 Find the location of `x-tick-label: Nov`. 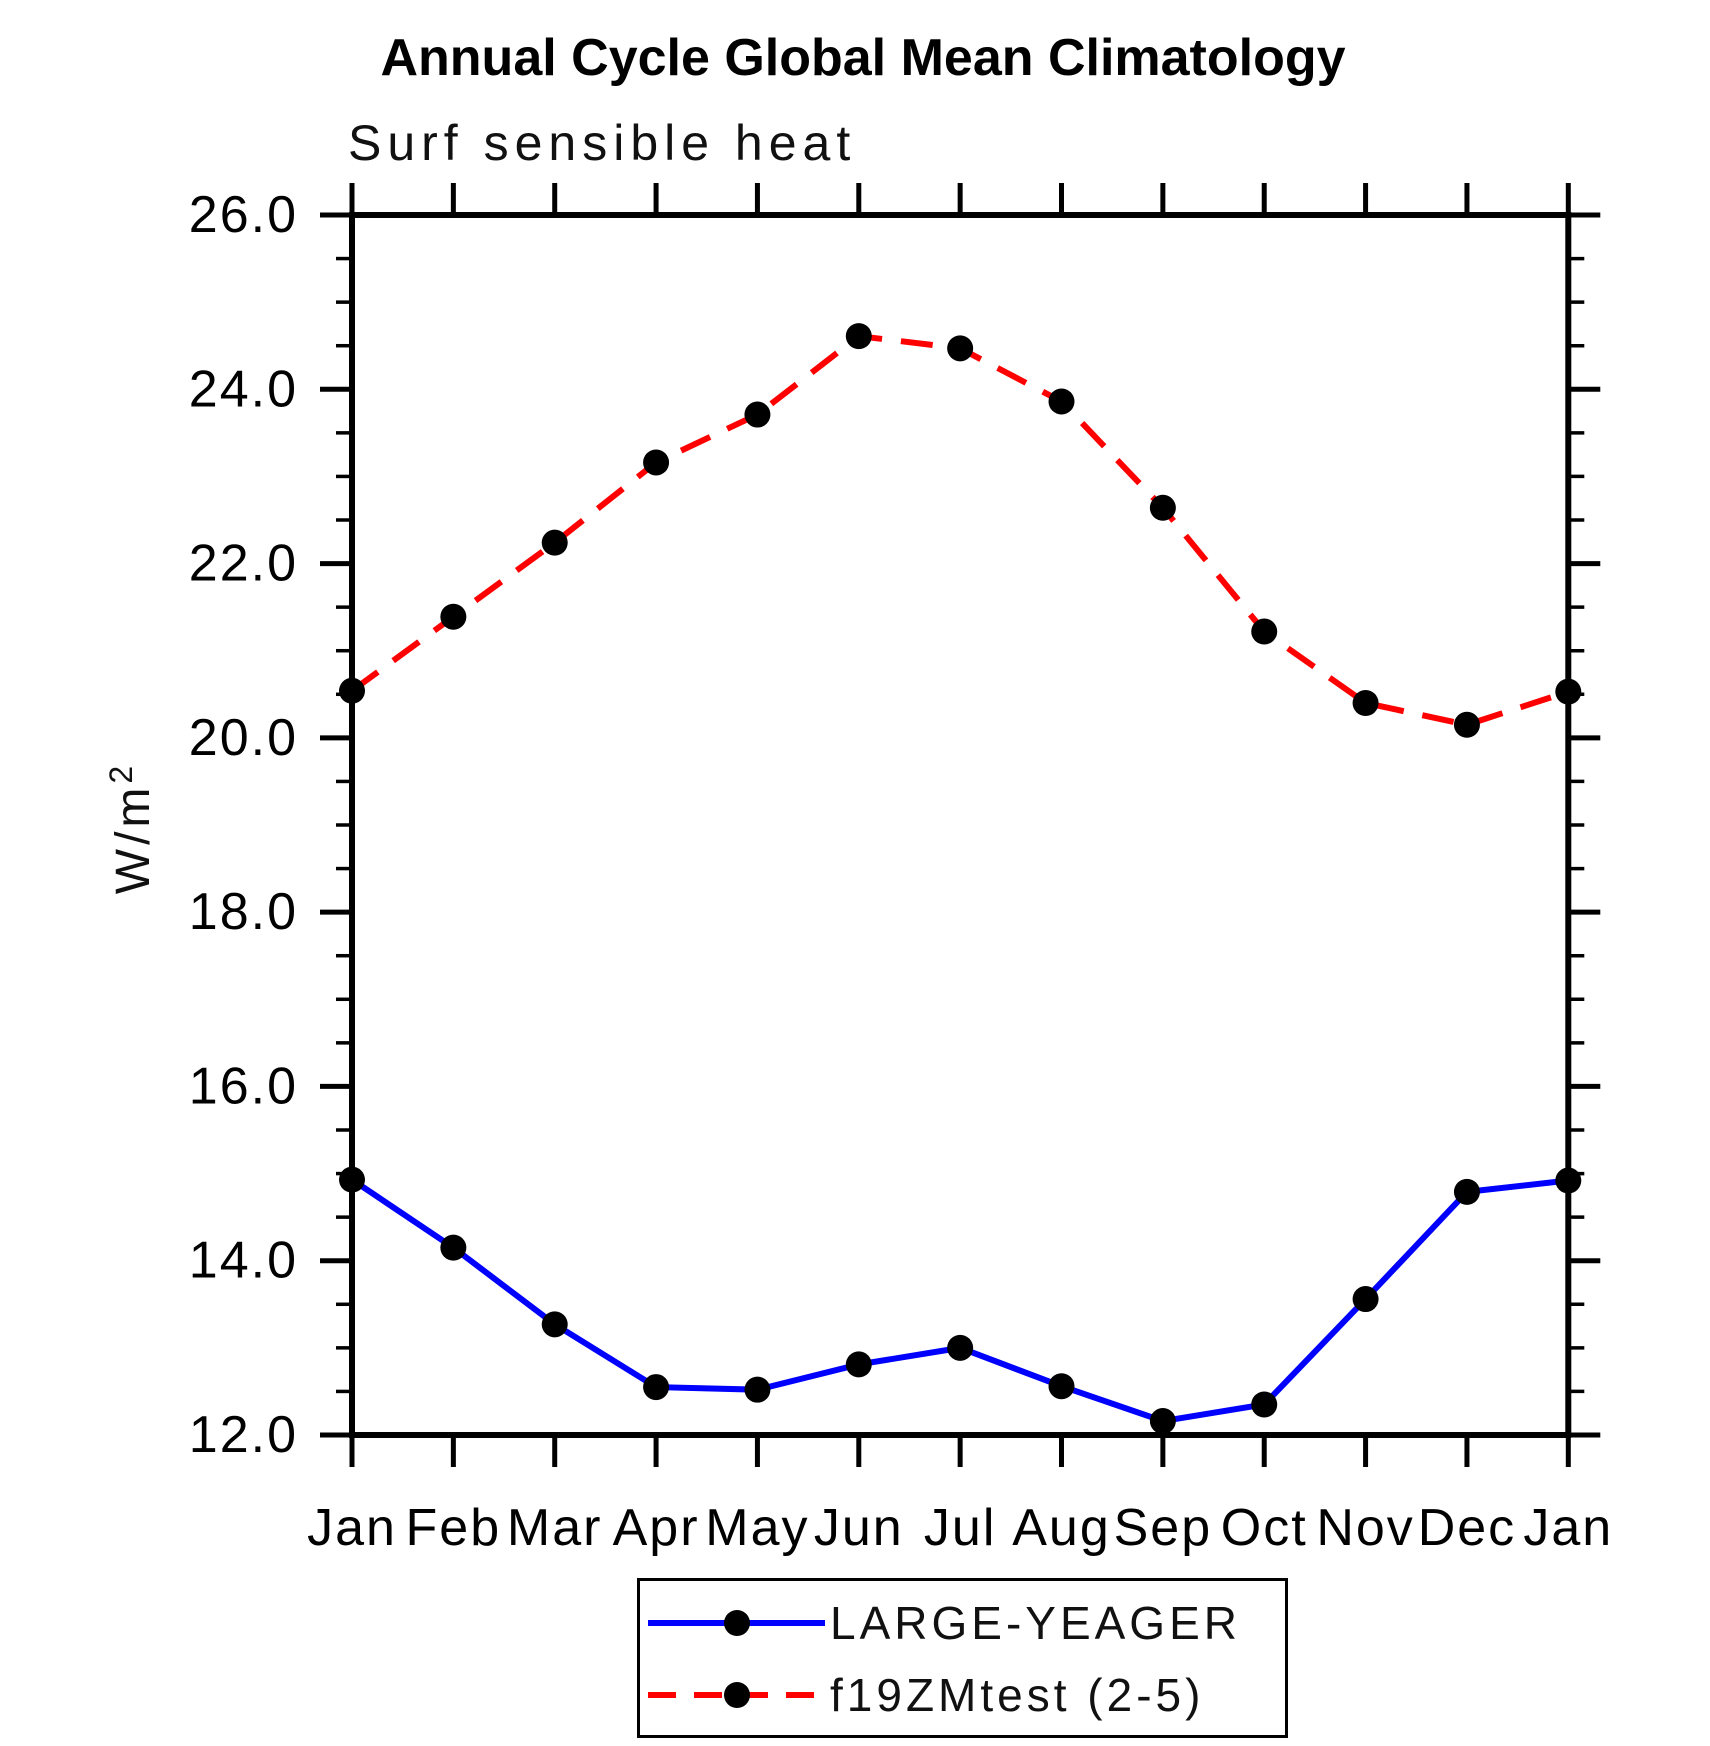

x-tick-label: Nov is located at coordinates (1365, 1528).